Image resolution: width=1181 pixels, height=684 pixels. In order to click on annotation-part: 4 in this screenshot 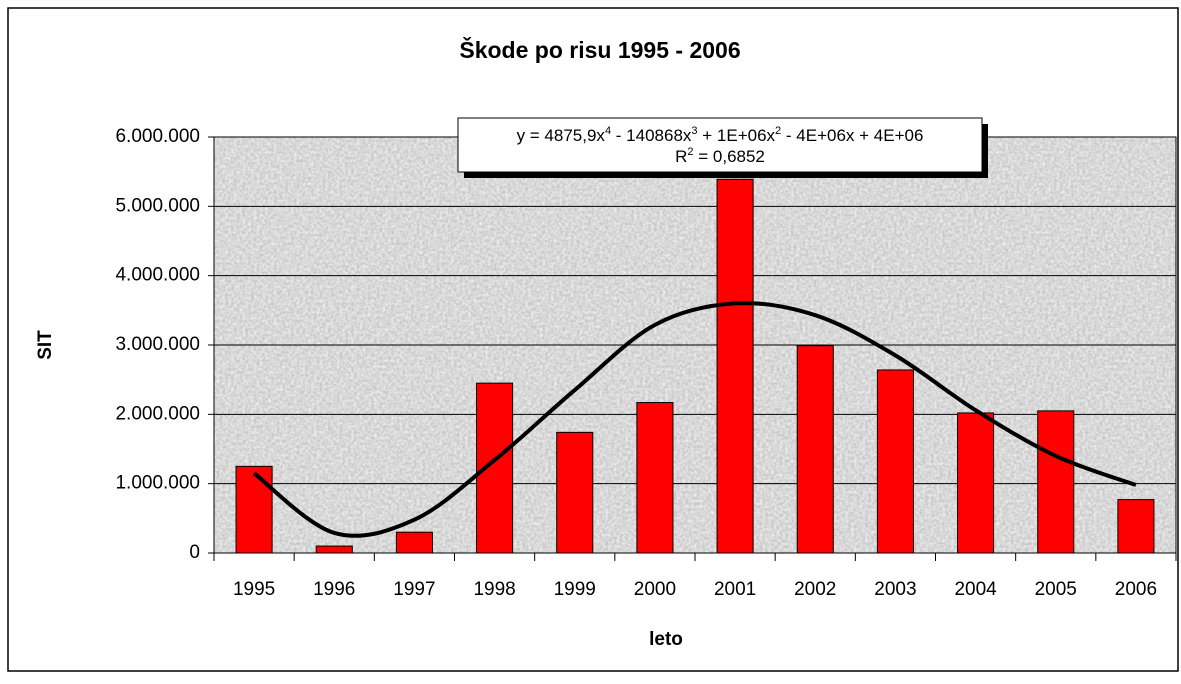, I will do `click(608, 131)`.